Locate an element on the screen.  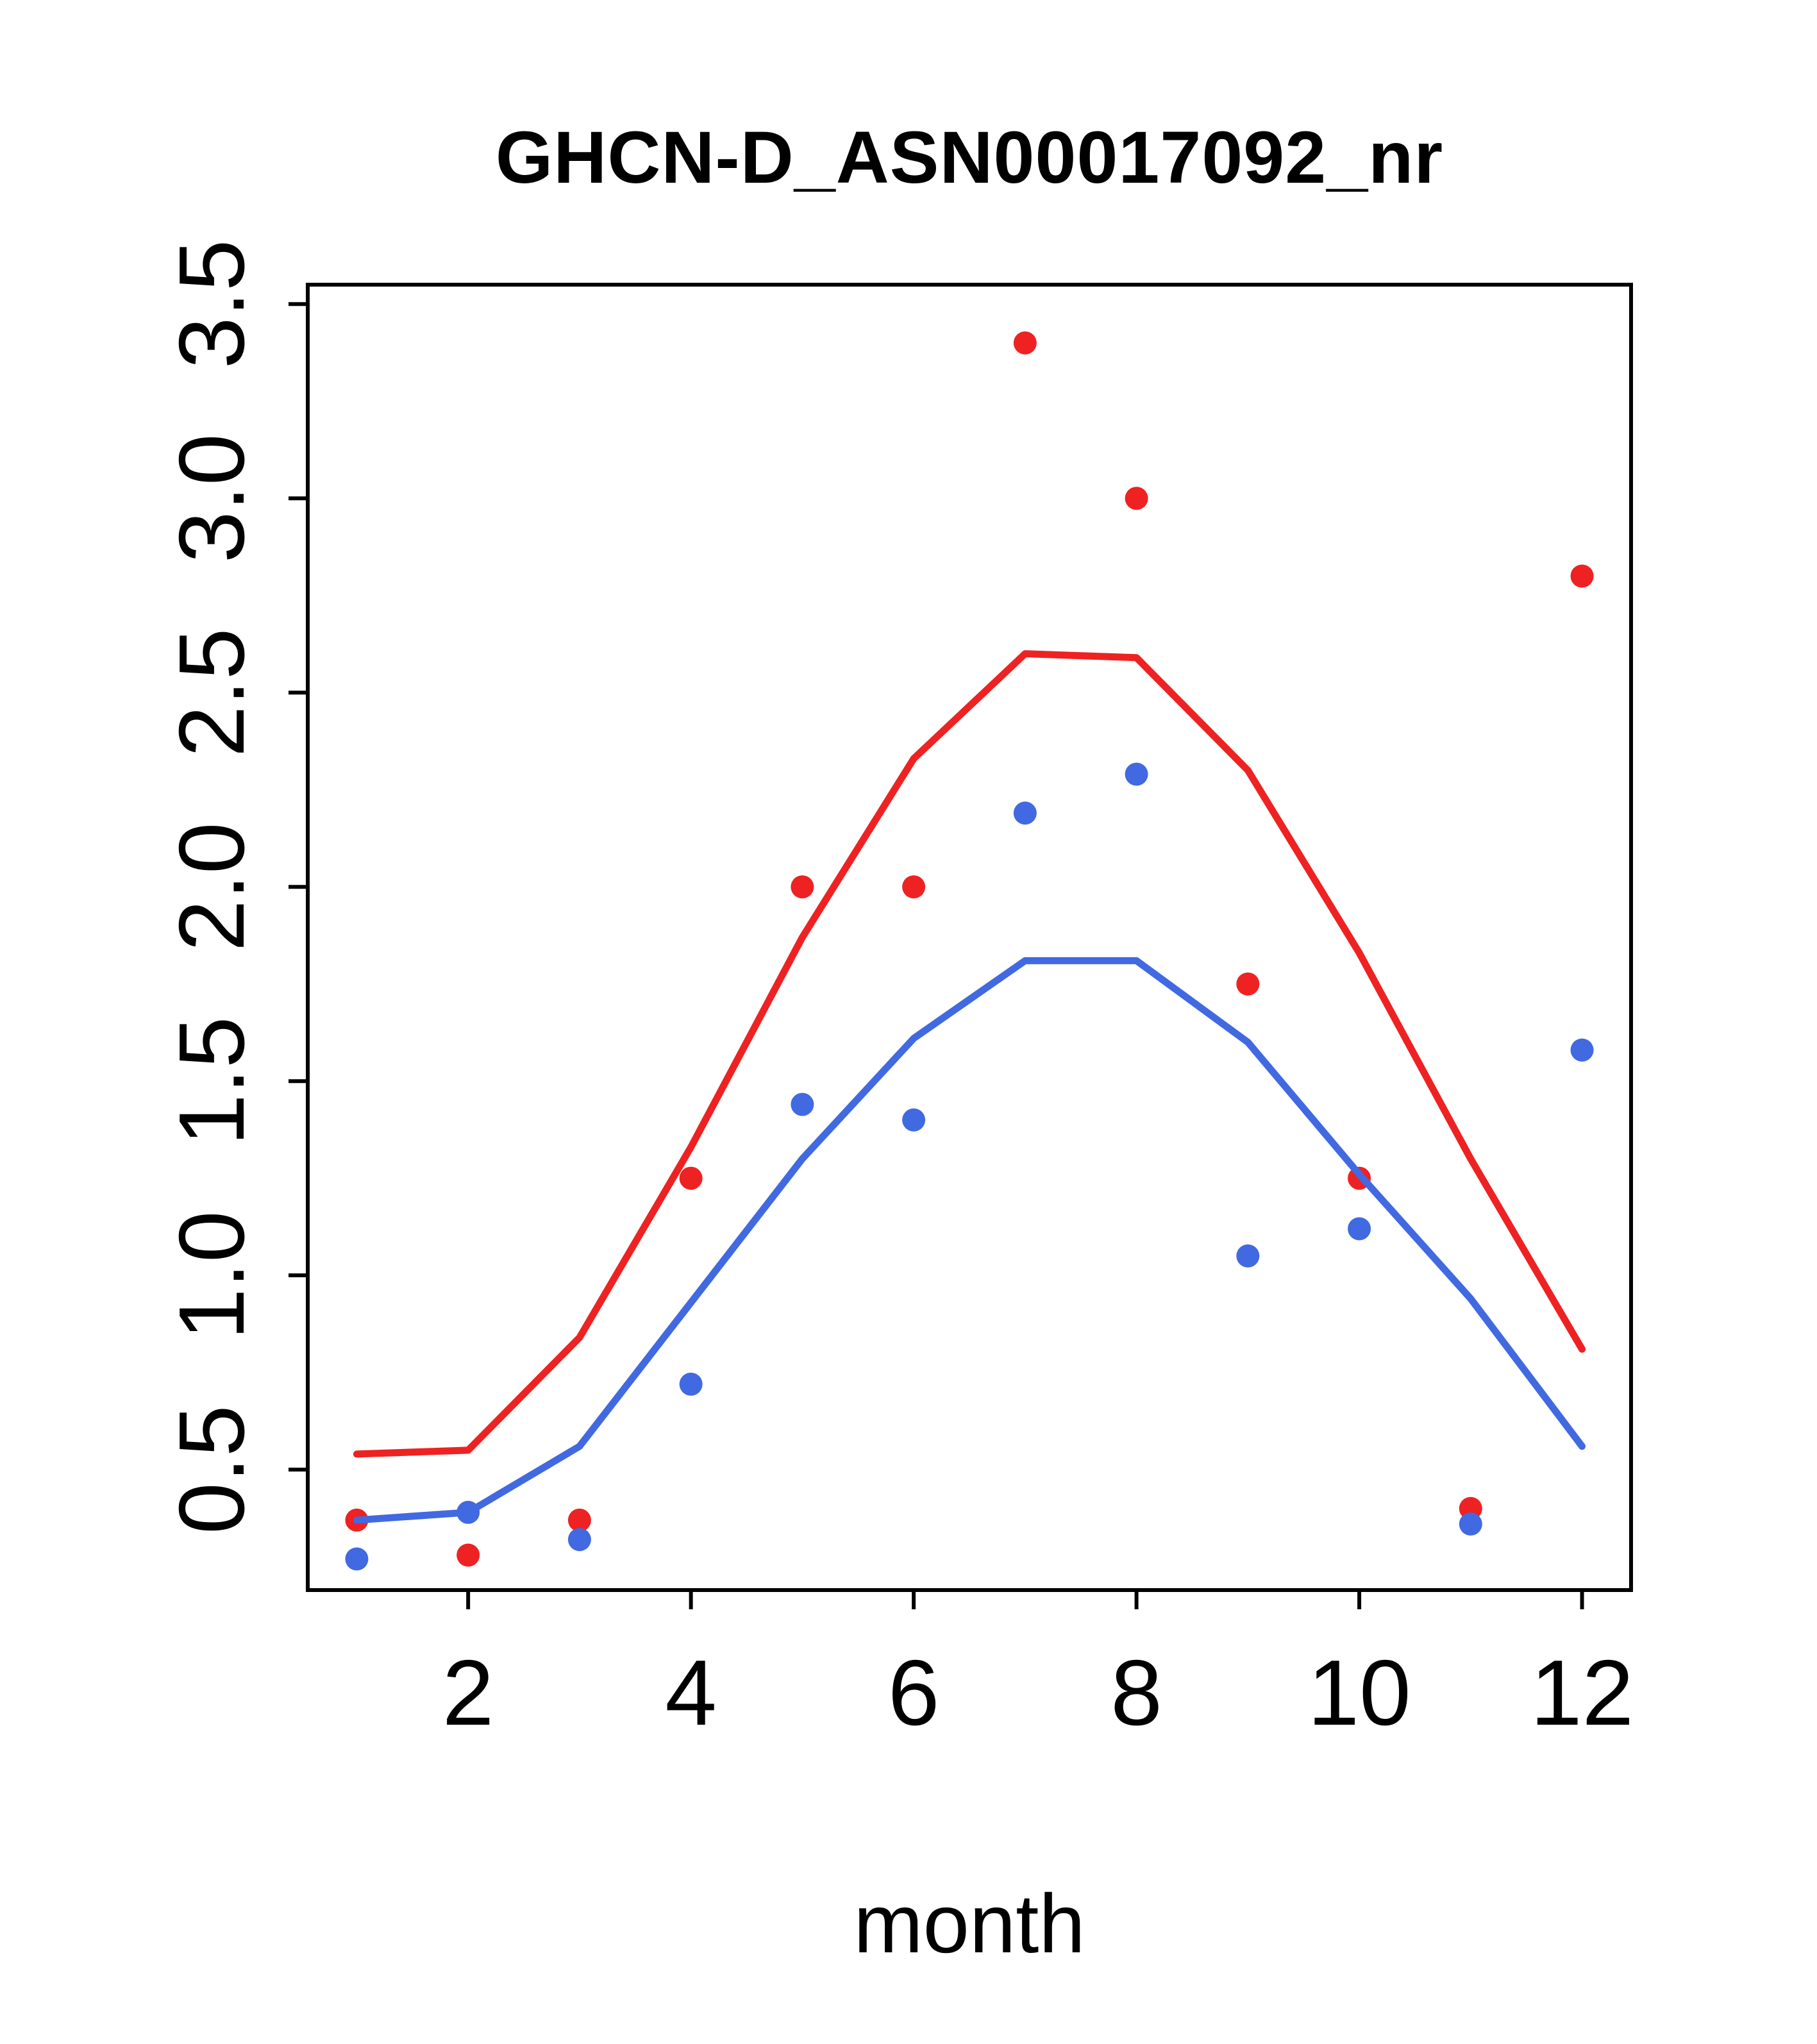
x-tick-label: 10 is located at coordinates (1359, 1693).